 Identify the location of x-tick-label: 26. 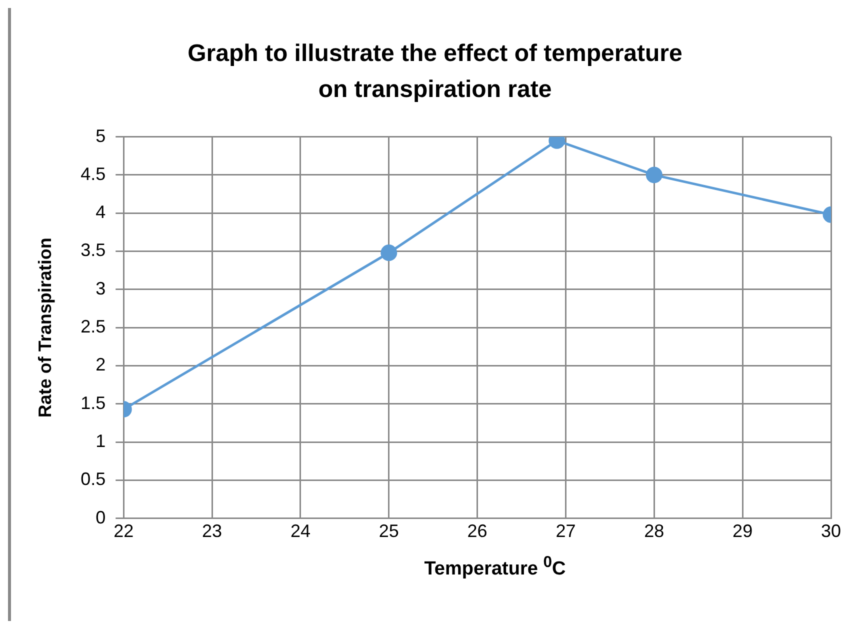
(477, 531).